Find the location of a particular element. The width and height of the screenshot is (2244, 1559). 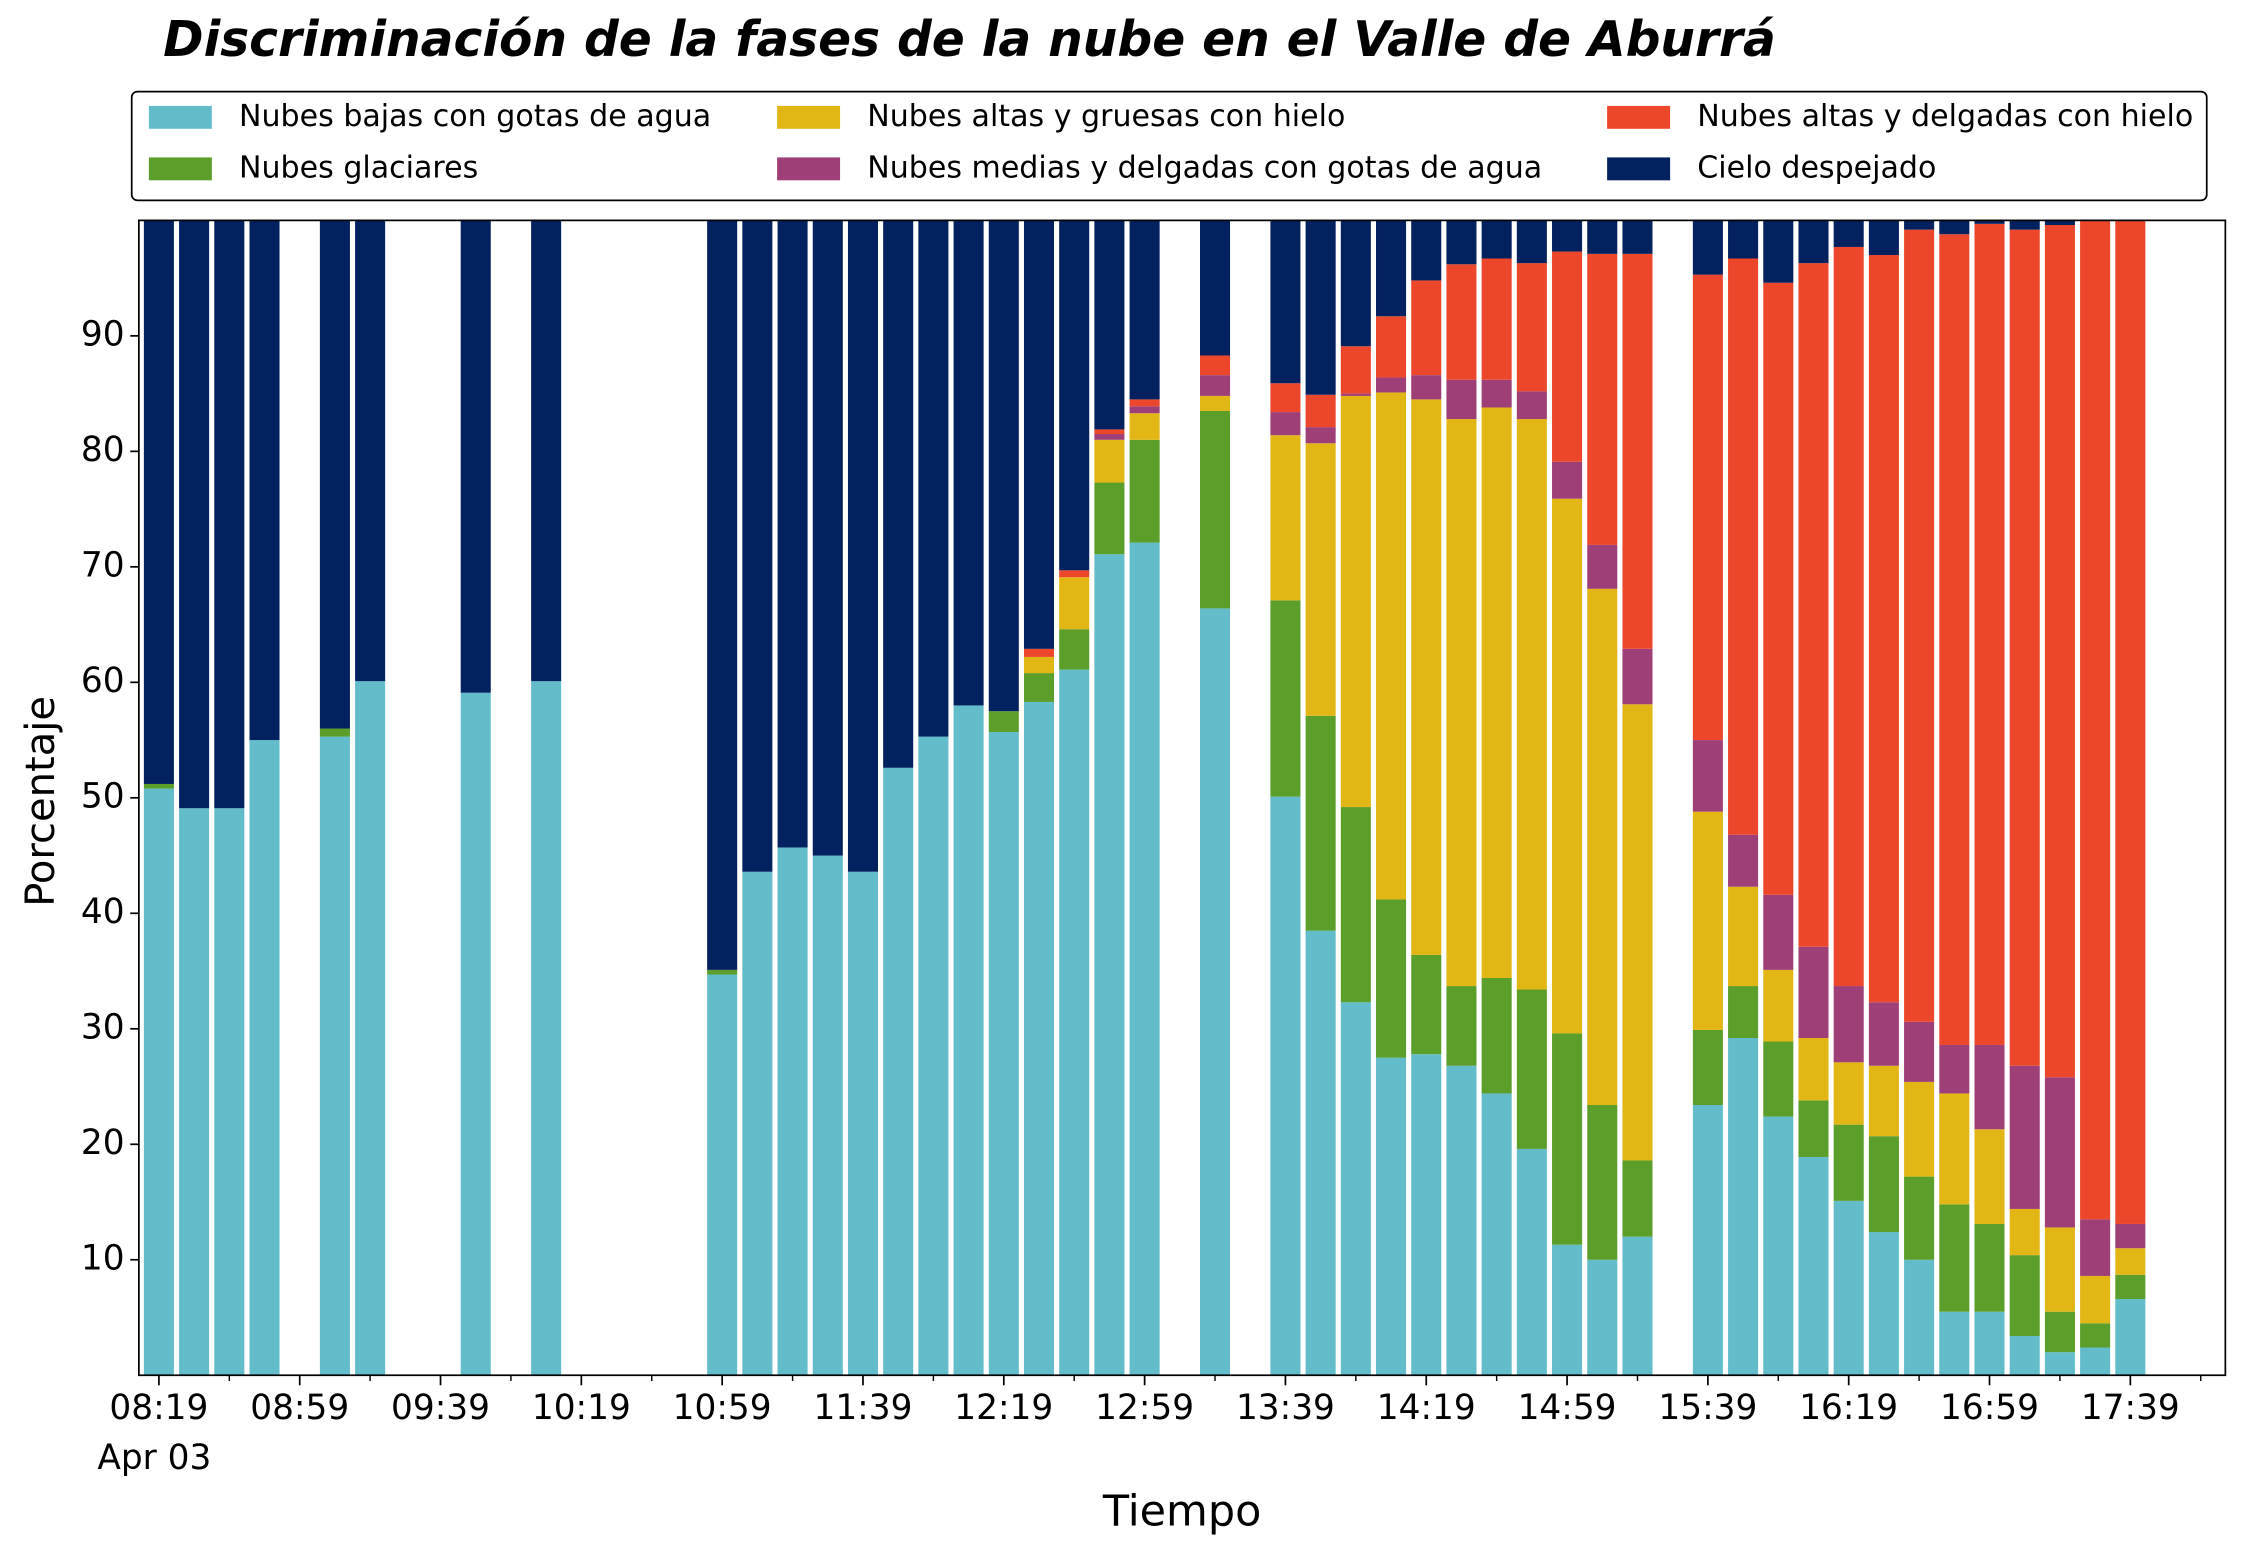

legend-label: Nubes altas y delgadas con hielo is located at coordinates (1945, 116).